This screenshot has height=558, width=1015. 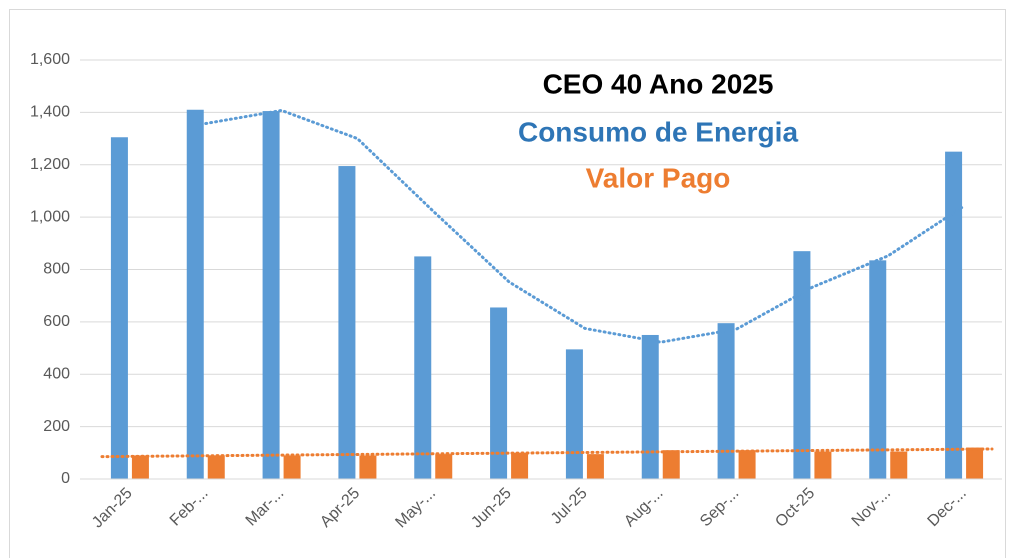 I want to click on y-tick-label: 800, so click(x=56, y=269).